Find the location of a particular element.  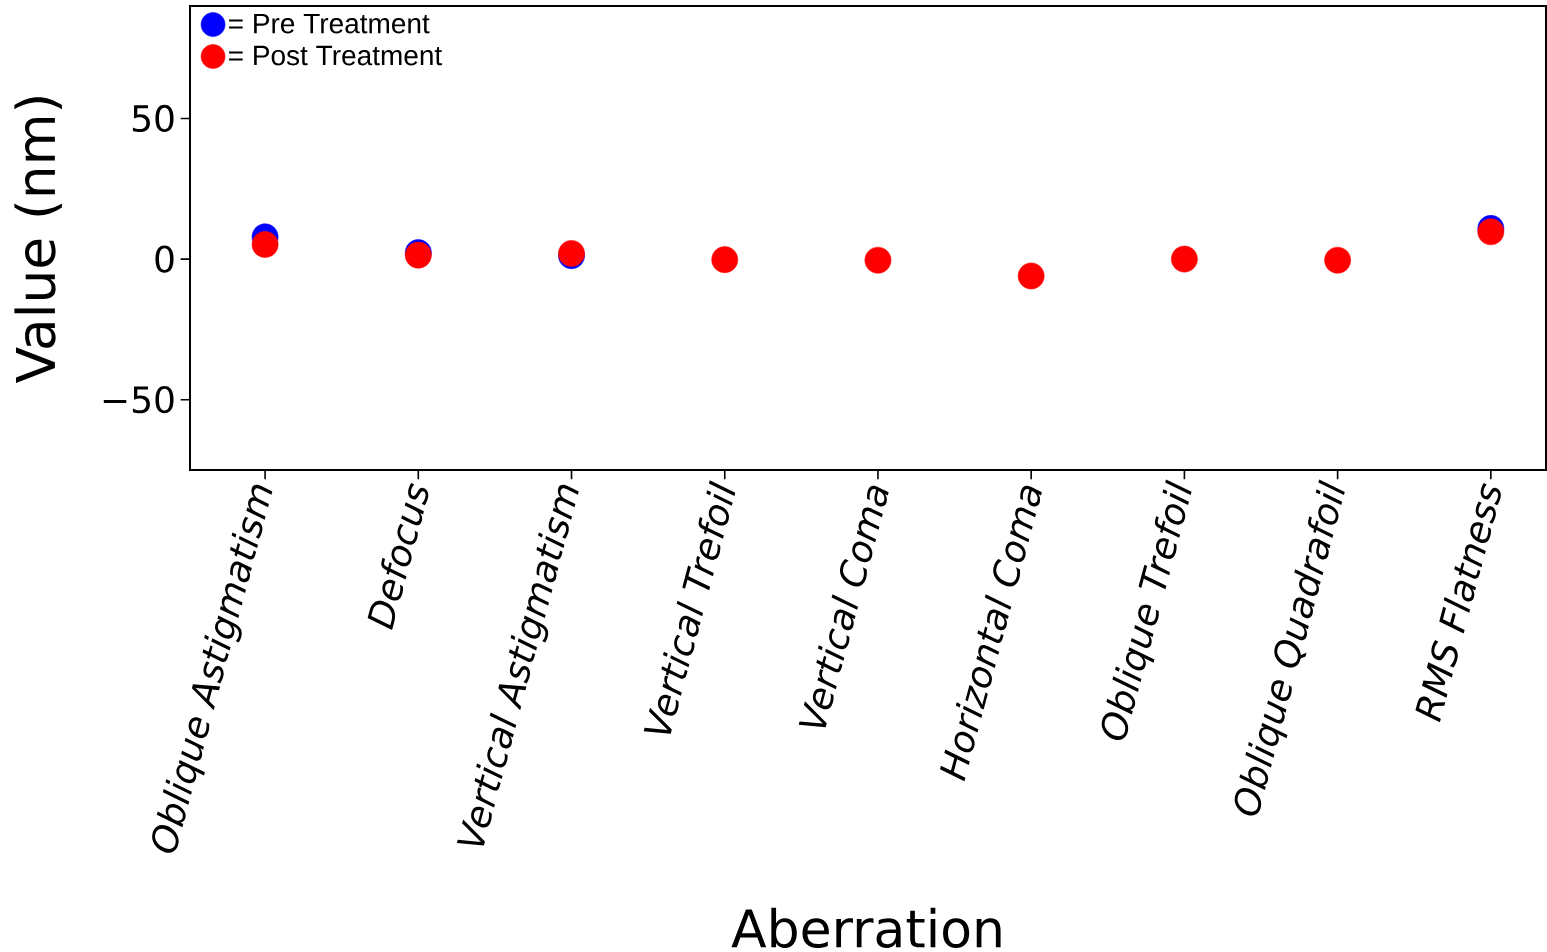

y-tick-label: −50 is located at coordinates (138, 400).